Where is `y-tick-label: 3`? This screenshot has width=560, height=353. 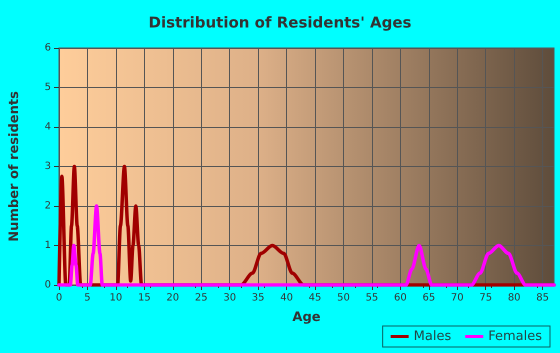
y-tick-label: 3 is located at coordinates (47, 166).